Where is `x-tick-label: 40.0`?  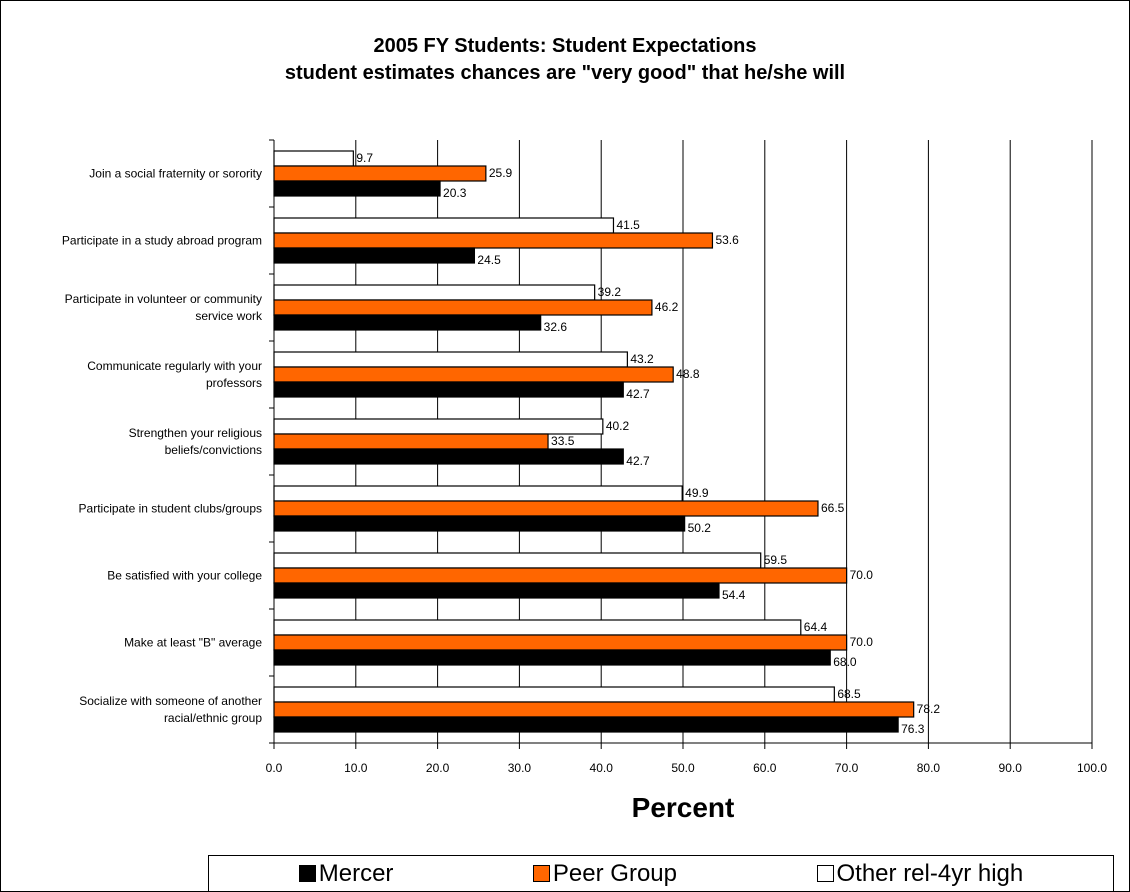
x-tick-label: 40.0 is located at coordinates (602, 768).